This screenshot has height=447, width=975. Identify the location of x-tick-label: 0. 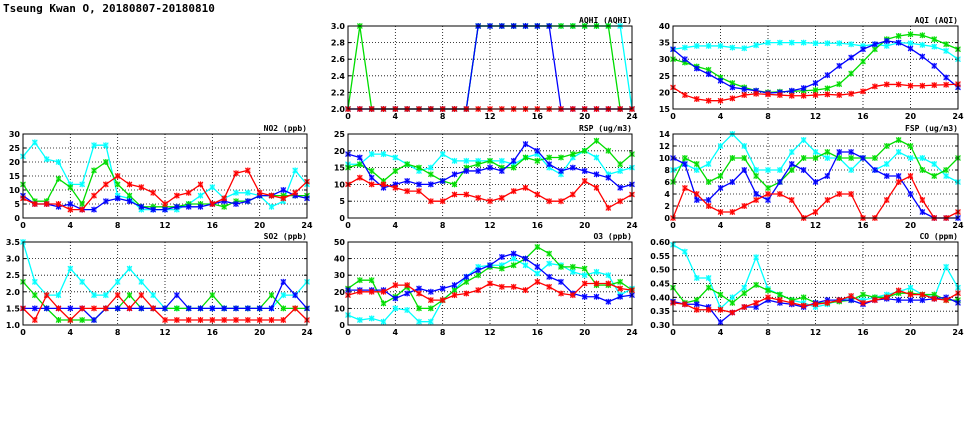
(23, 332).